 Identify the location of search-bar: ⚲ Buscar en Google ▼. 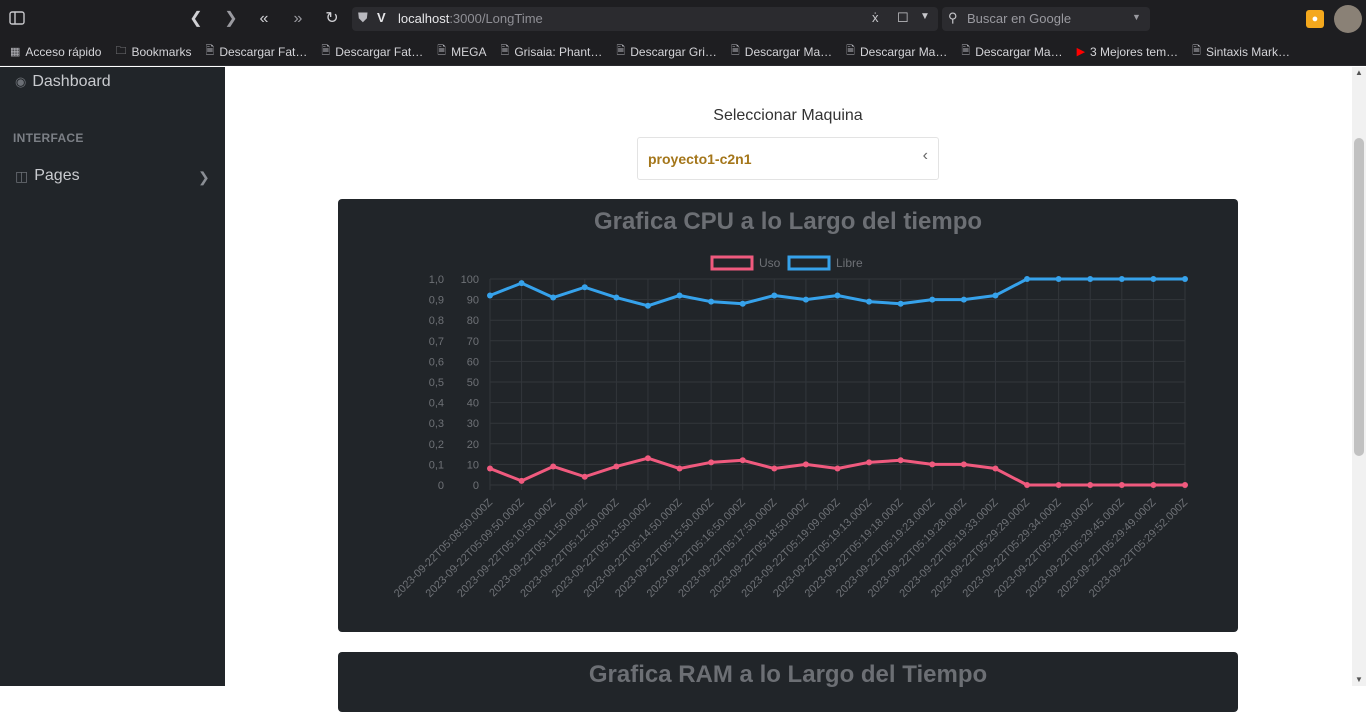
(1046, 19).